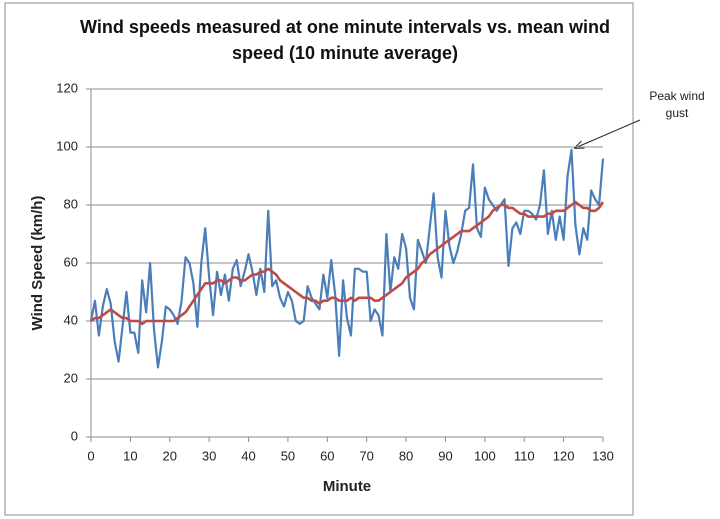 Image resolution: width=720 pixels, height=519 pixels. Describe the element at coordinates (347, 486) in the screenshot. I see `x-axis-label: Minute` at that location.